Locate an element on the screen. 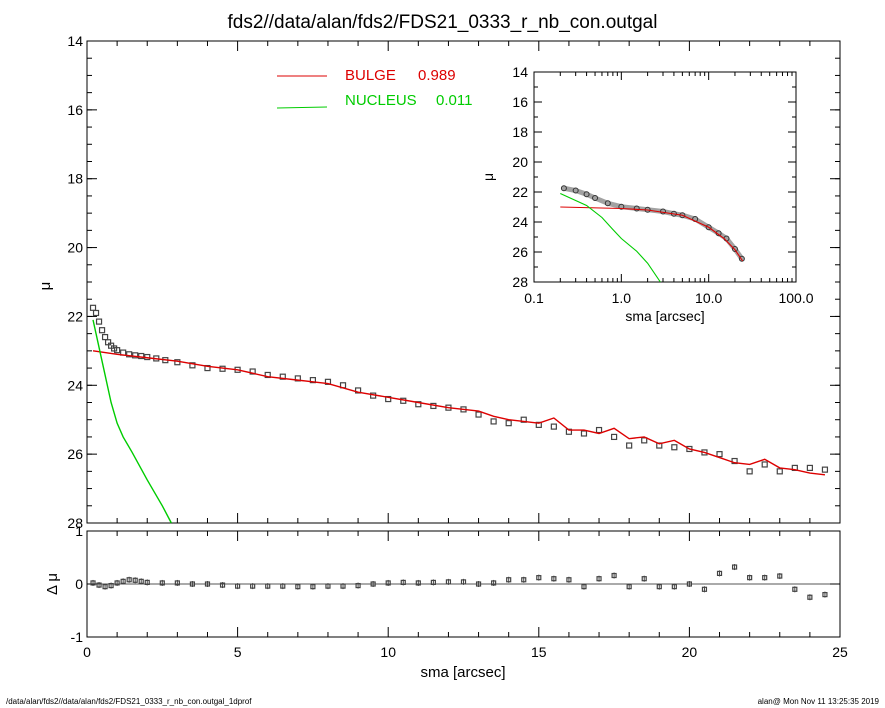  inset-plot-frame is located at coordinates (665, 177).